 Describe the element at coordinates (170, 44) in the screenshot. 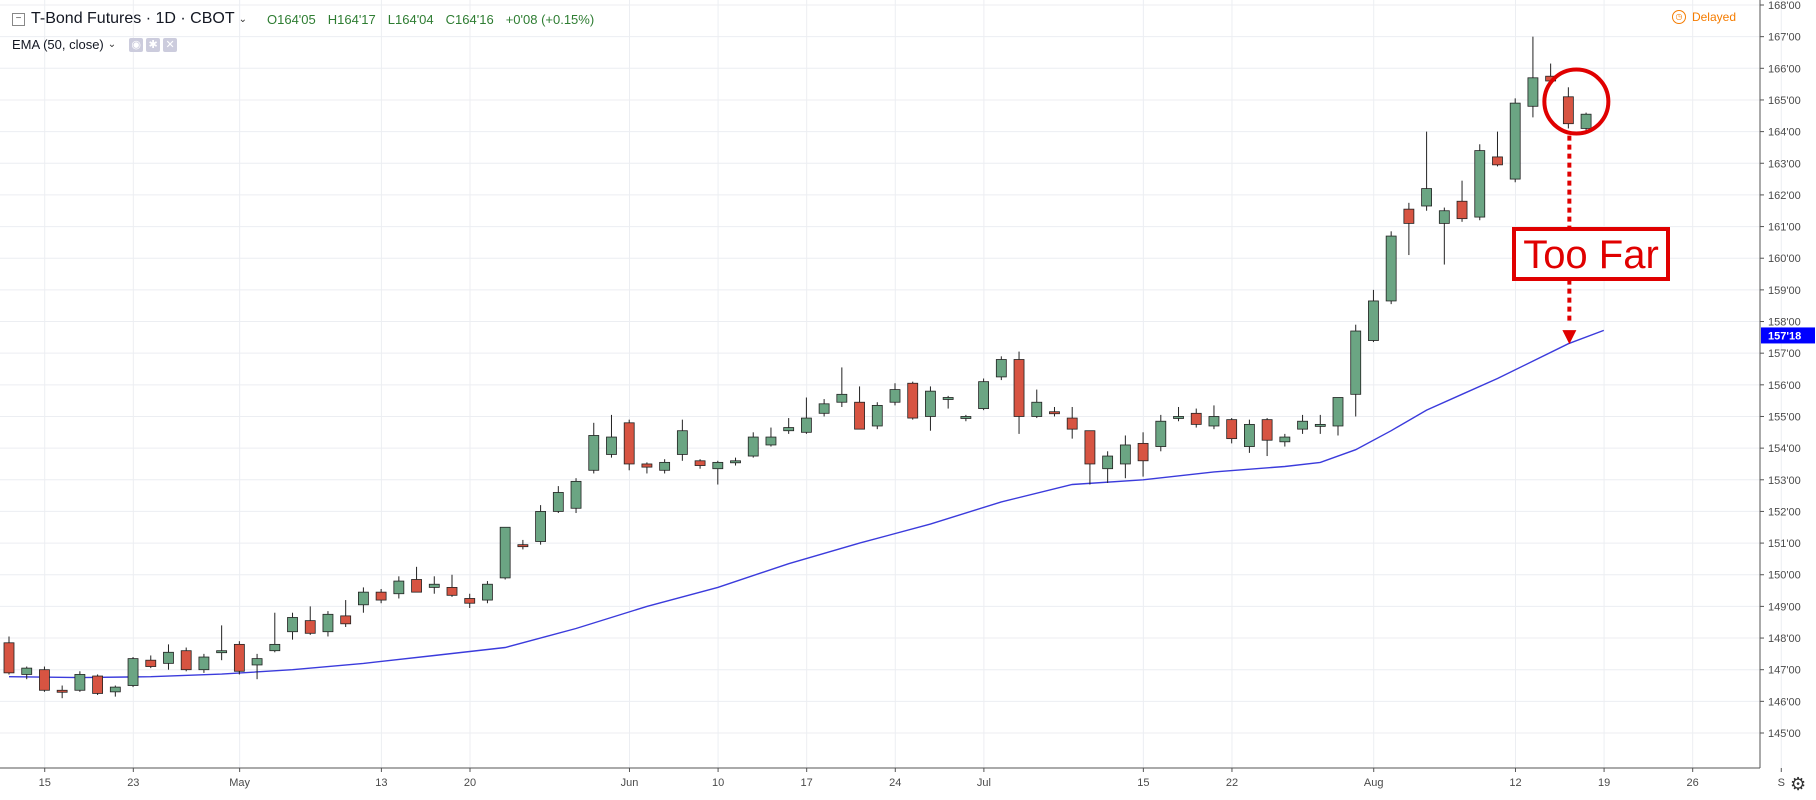

I see `close-icon: ✕` at that location.